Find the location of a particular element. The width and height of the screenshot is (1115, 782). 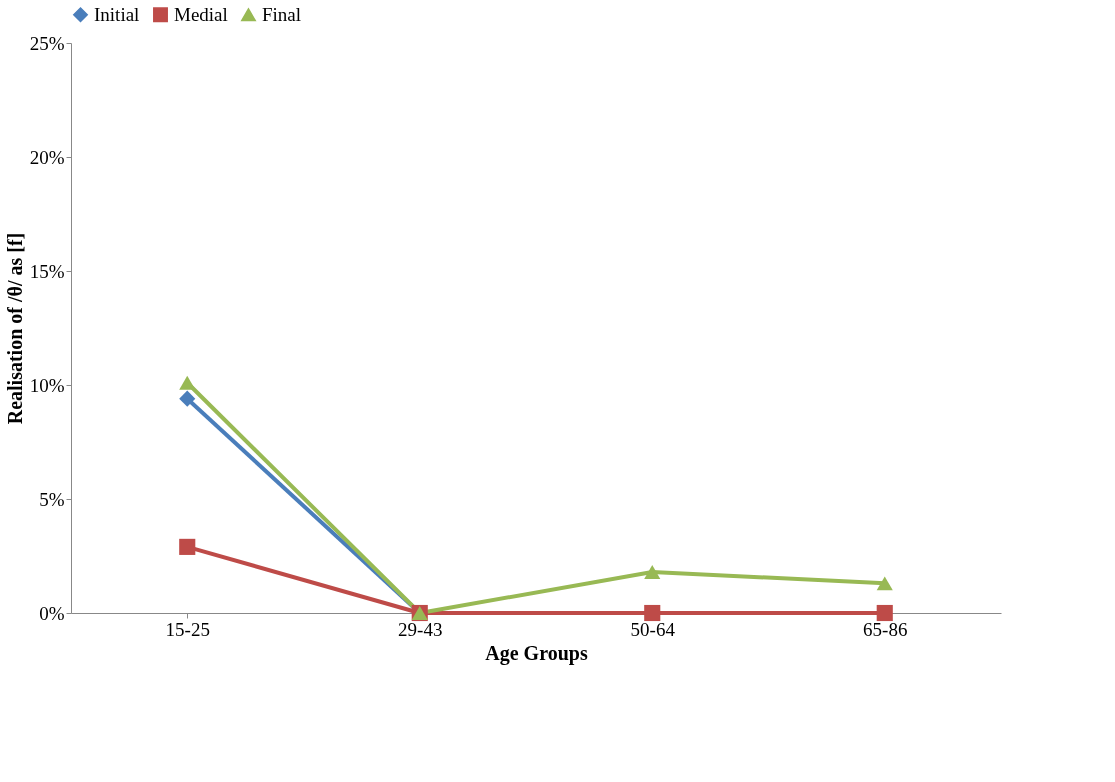

y-tick-label: 5% is located at coordinates (52, 499).